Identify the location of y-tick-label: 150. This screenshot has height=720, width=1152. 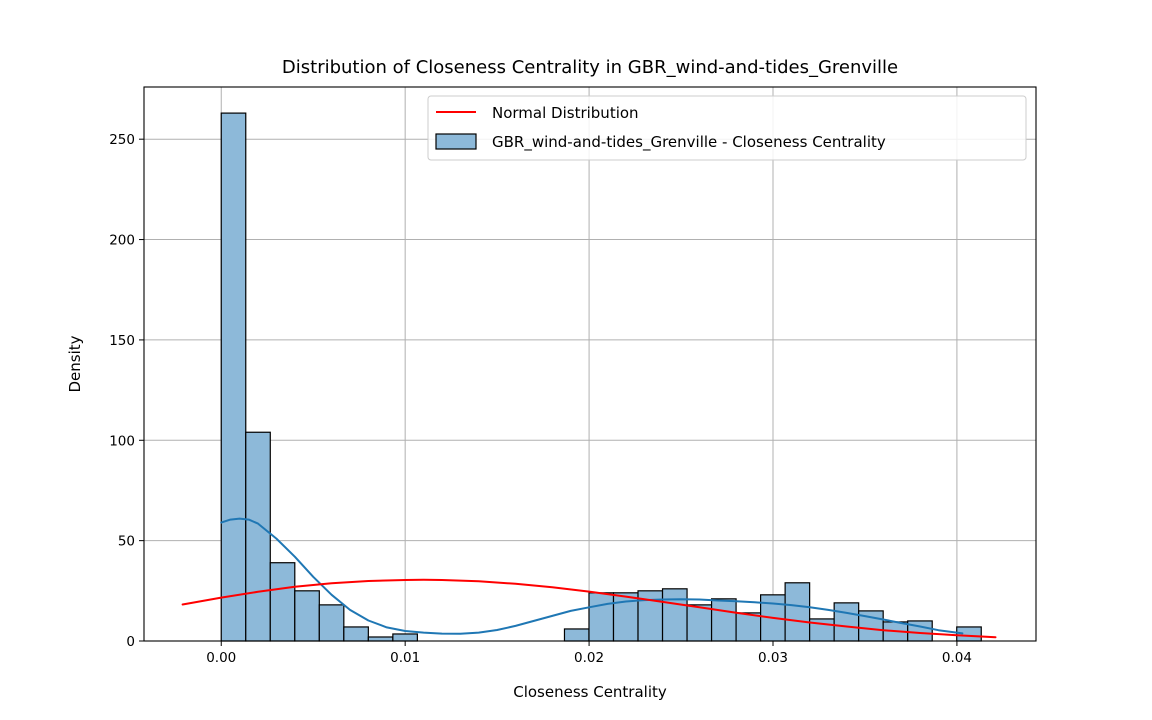
(122, 341).